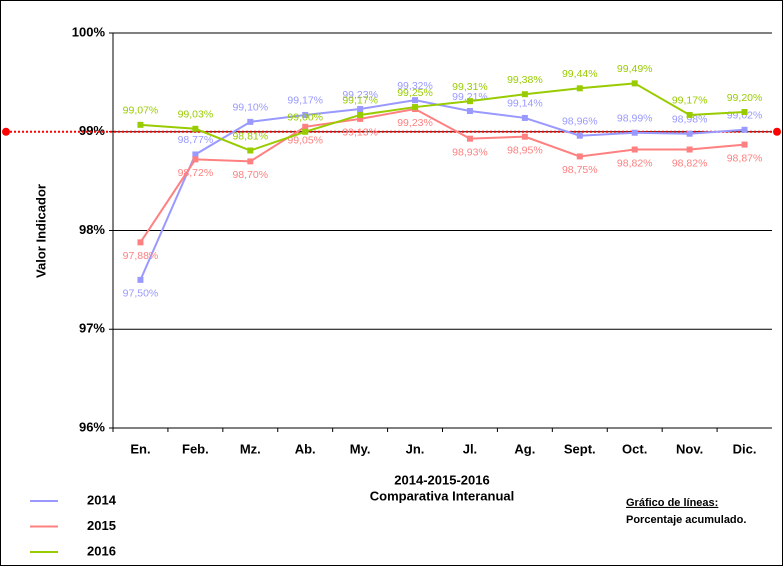 The image size is (783, 566). What do you see at coordinates (360, 133) in the screenshot?
I see `data-label: 99,13%` at bounding box center [360, 133].